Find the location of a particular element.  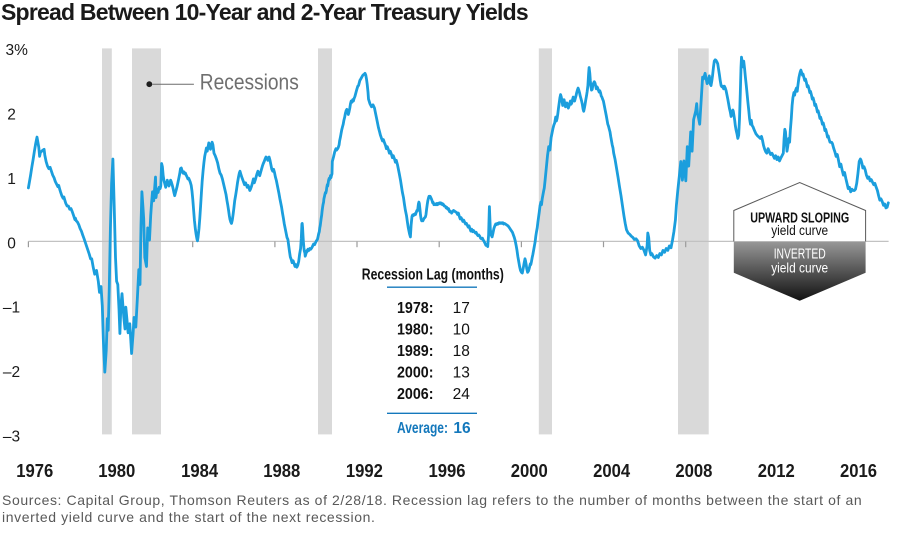

svg-text: –1 is located at coordinates (11, 308).